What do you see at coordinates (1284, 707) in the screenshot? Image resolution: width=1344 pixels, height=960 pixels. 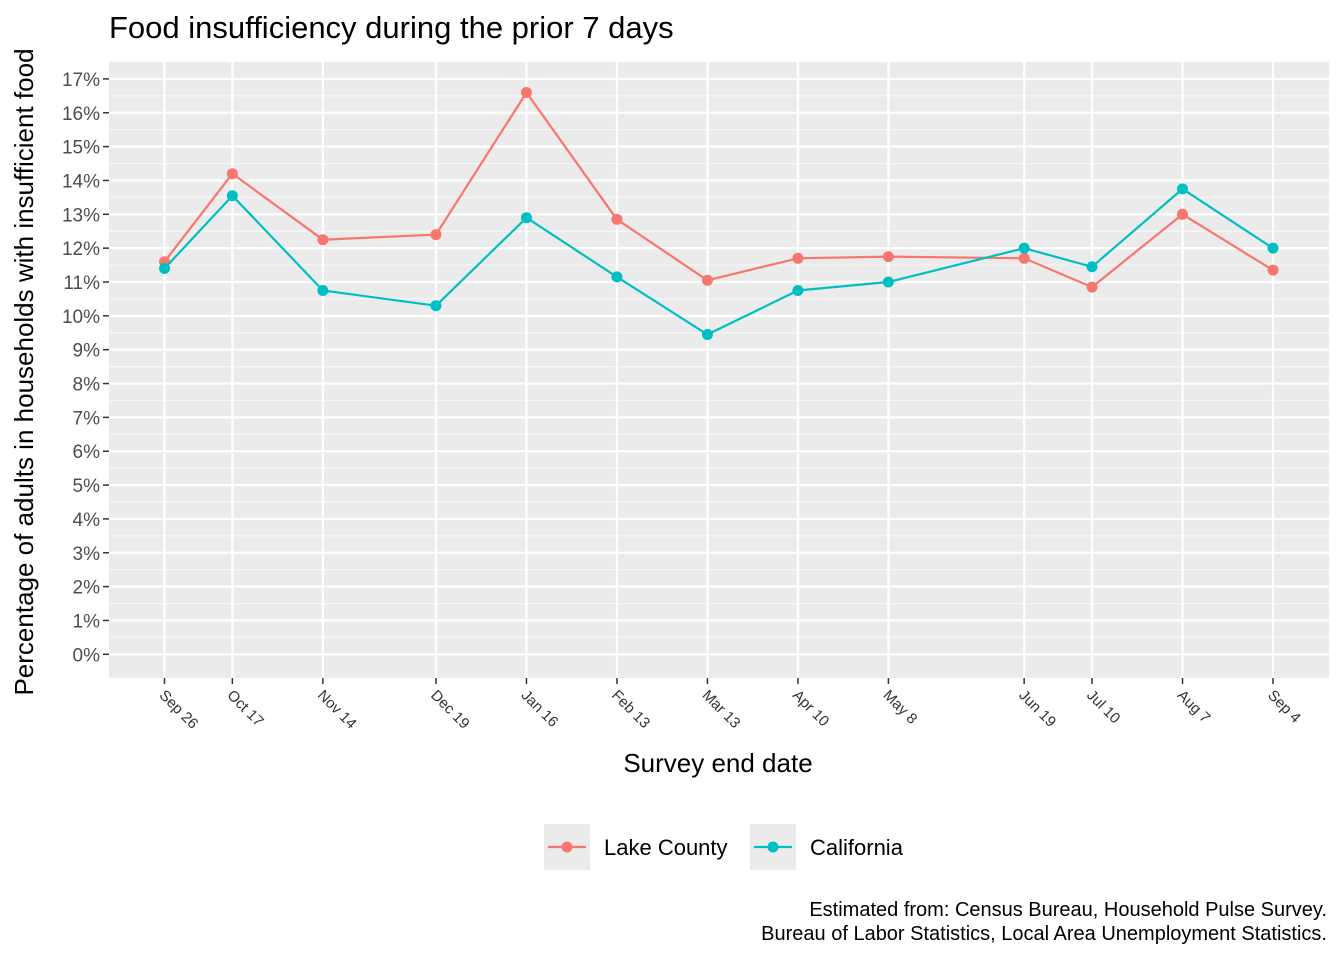 I see `x-tick-label: Sep 4` at bounding box center [1284, 707].